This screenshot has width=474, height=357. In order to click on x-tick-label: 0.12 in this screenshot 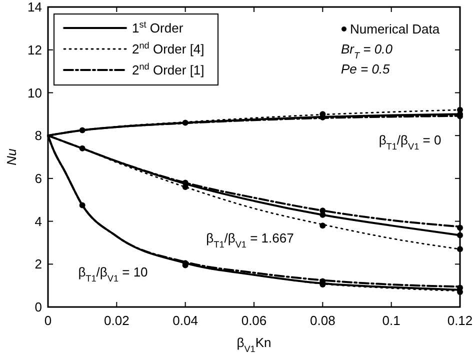, I will do `click(460, 320)`.